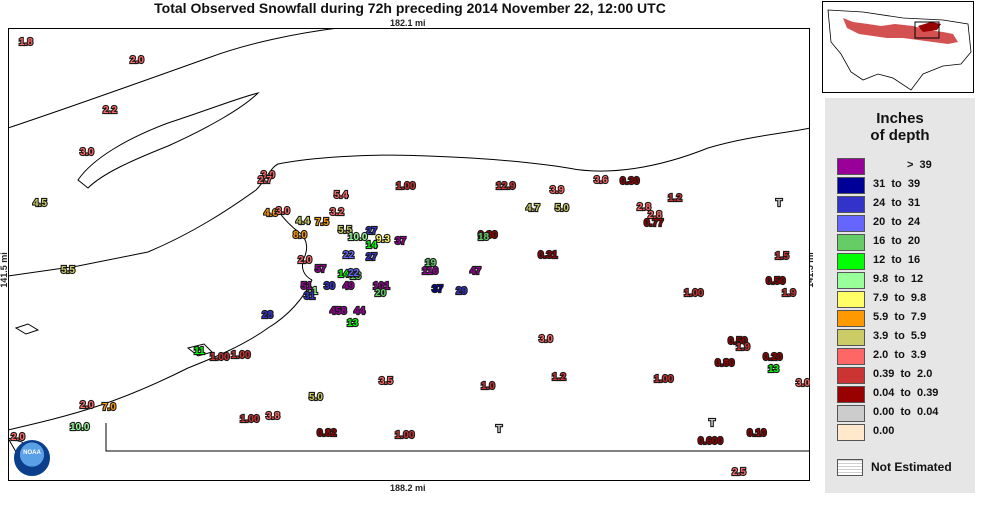  I want to click on legend-row: 0.04 to 0.39, so click(904, 394).